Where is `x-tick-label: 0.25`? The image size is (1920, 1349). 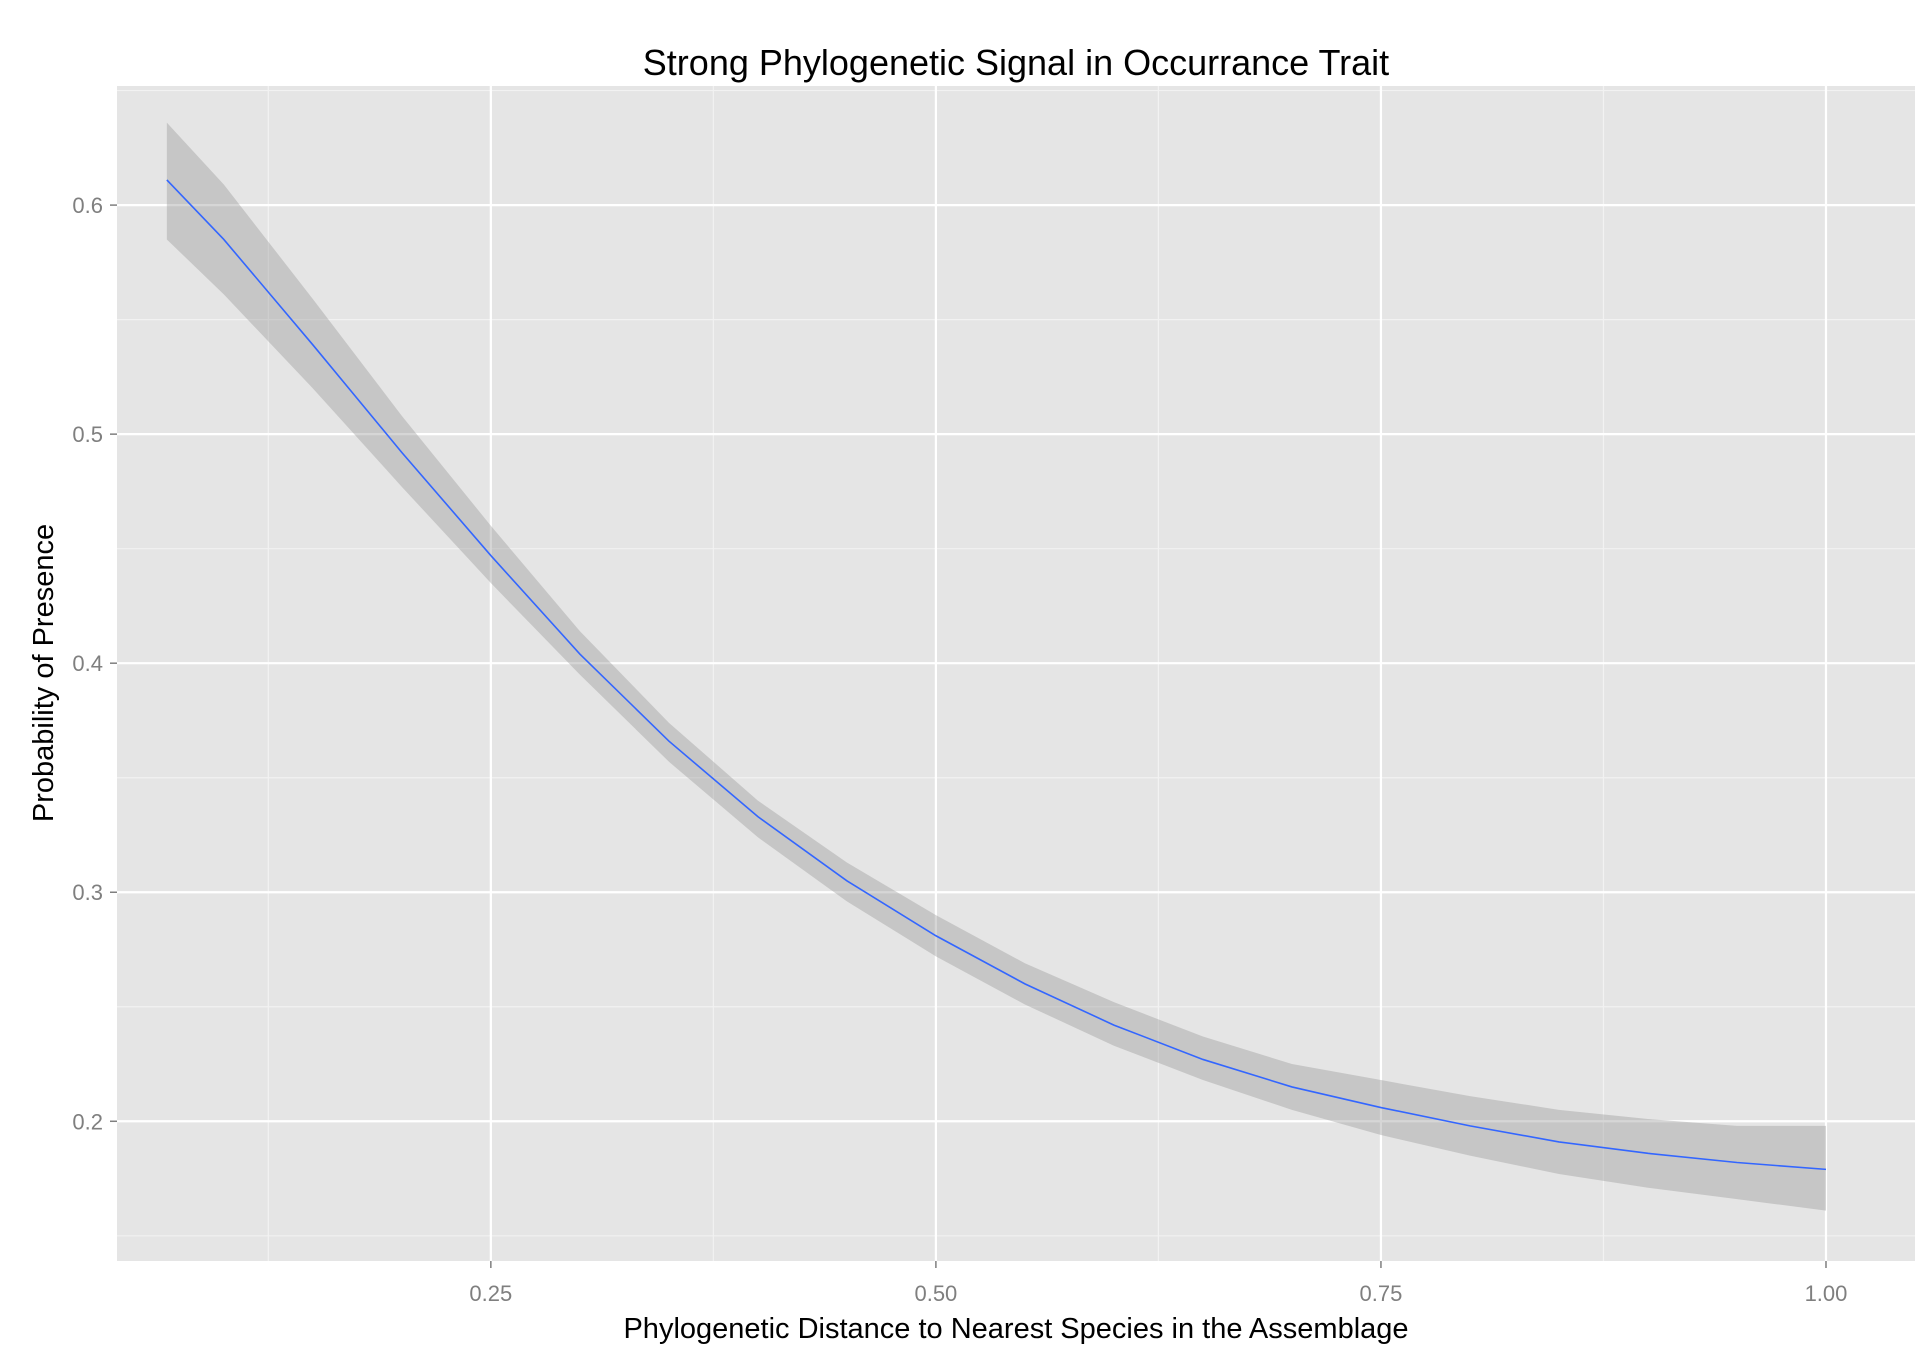 x-tick-label: 0.25 is located at coordinates (490, 1293).